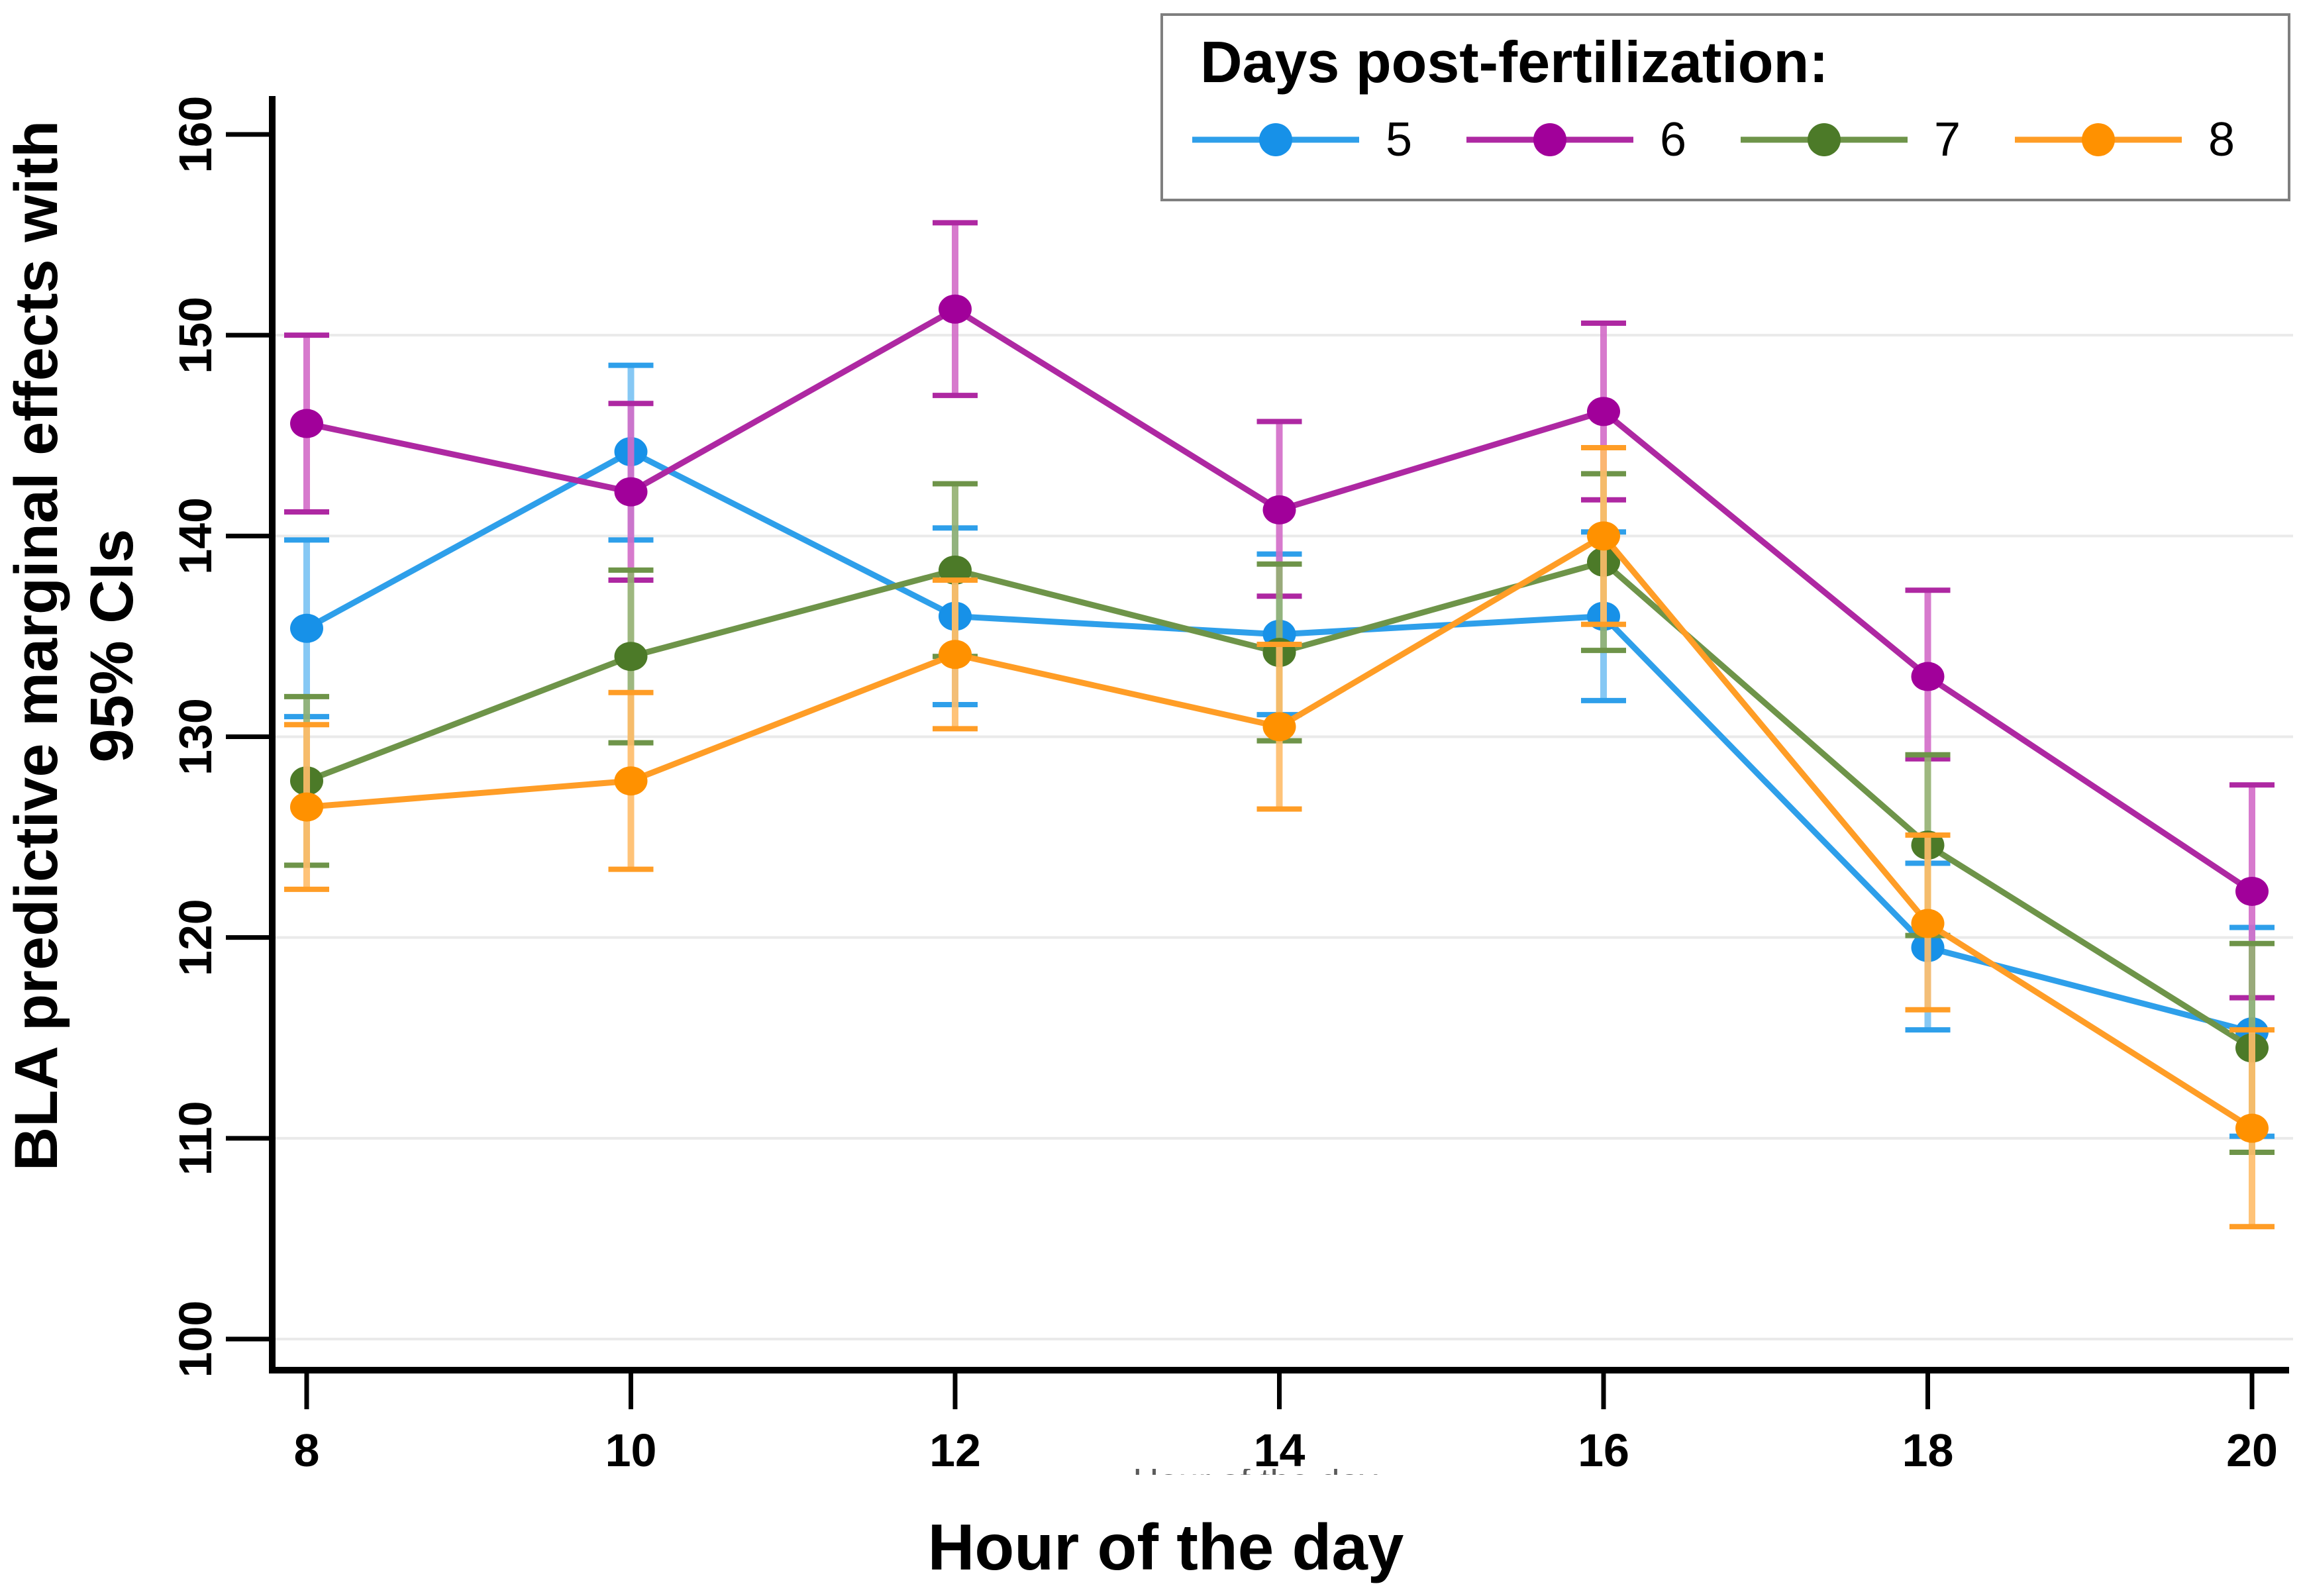 The height and width of the screenshot is (1596, 2303). What do you see at coordinates (195, 1339) in the screenshot?
I see `y-tick-label: 100` at bounding box center [195, 1339].